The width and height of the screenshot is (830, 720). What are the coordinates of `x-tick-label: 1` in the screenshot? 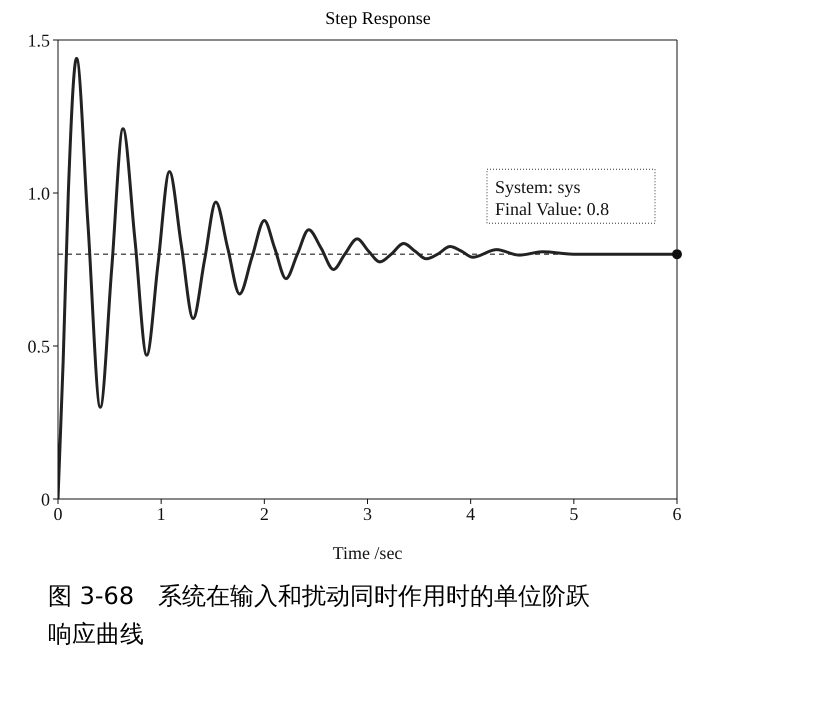 It's located at (161, 514).